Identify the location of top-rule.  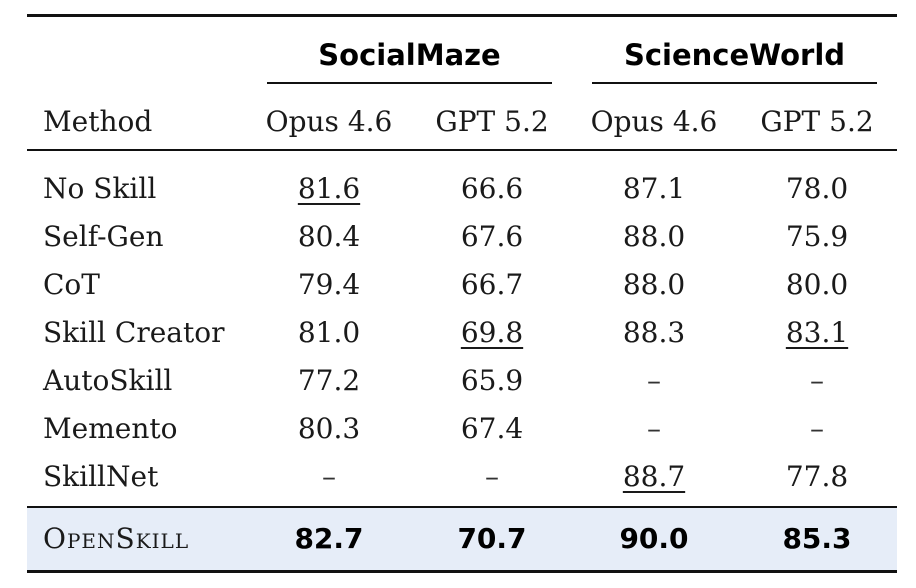
(462, 15).